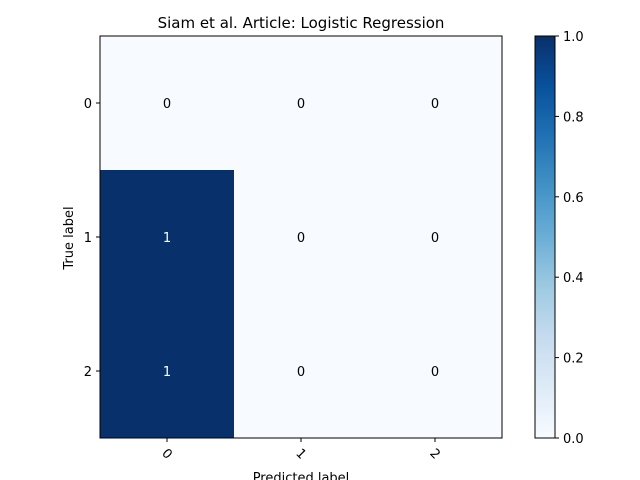 The width and height of the screenshot is (640, 480). What do you see at coordinates (573, 117) in the screenshot?
I see `colorbar-tick-label: 0.8` at bounding box center [573, 117].